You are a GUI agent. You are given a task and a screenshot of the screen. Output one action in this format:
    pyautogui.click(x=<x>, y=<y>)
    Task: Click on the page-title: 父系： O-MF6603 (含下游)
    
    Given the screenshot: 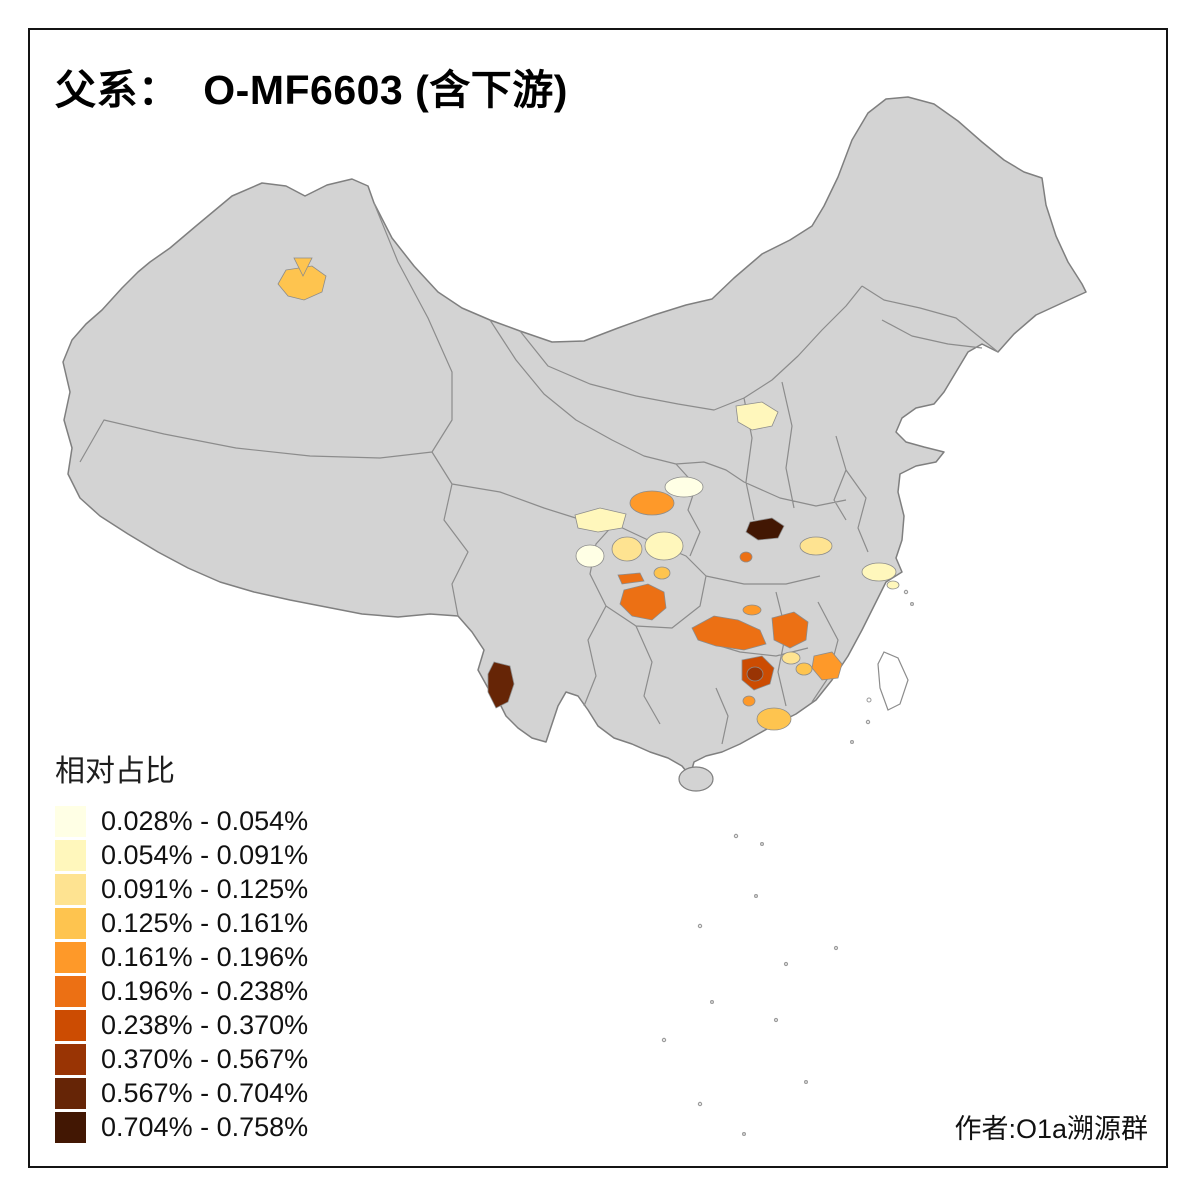 What is the action you would take?
    pyautogui.click(x=311, y=90)
    